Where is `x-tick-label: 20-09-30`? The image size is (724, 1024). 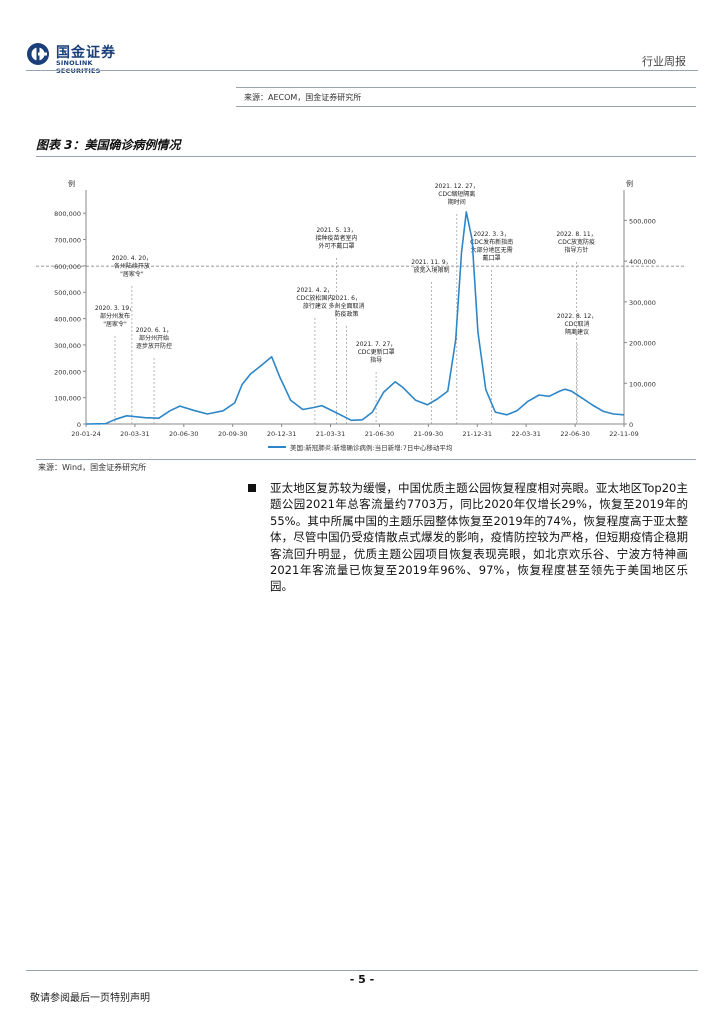 x-tick-label: 20-09-30 is located at coordinates (233, 434).